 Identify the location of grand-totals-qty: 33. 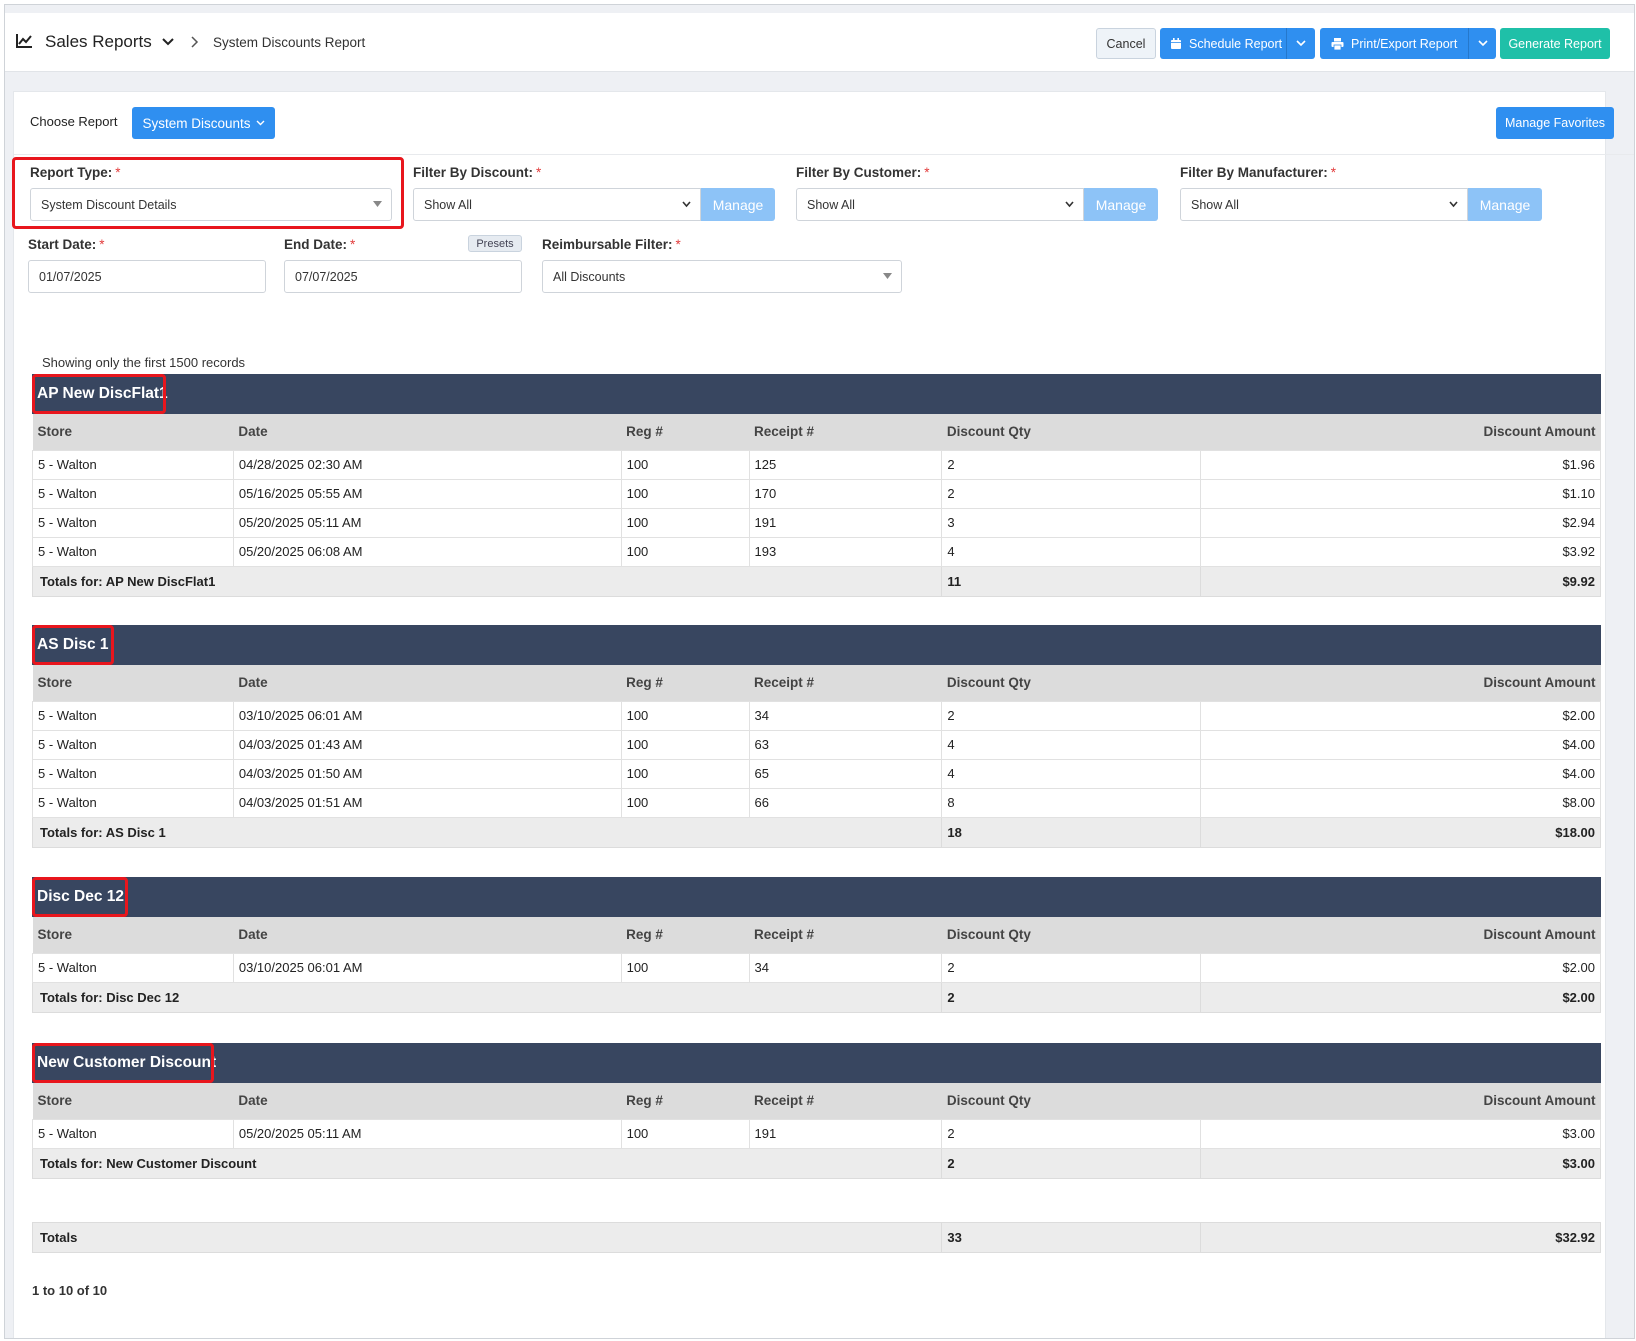
(1071, 1237).